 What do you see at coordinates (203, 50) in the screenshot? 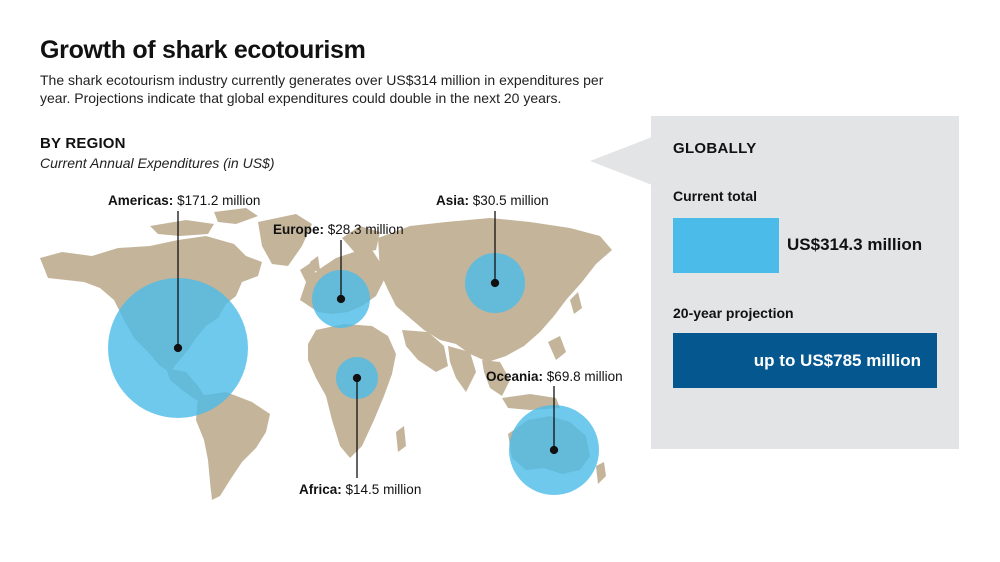
I see `chart-title: Growth of shark ecotourism` at bounding box center [203, 50].